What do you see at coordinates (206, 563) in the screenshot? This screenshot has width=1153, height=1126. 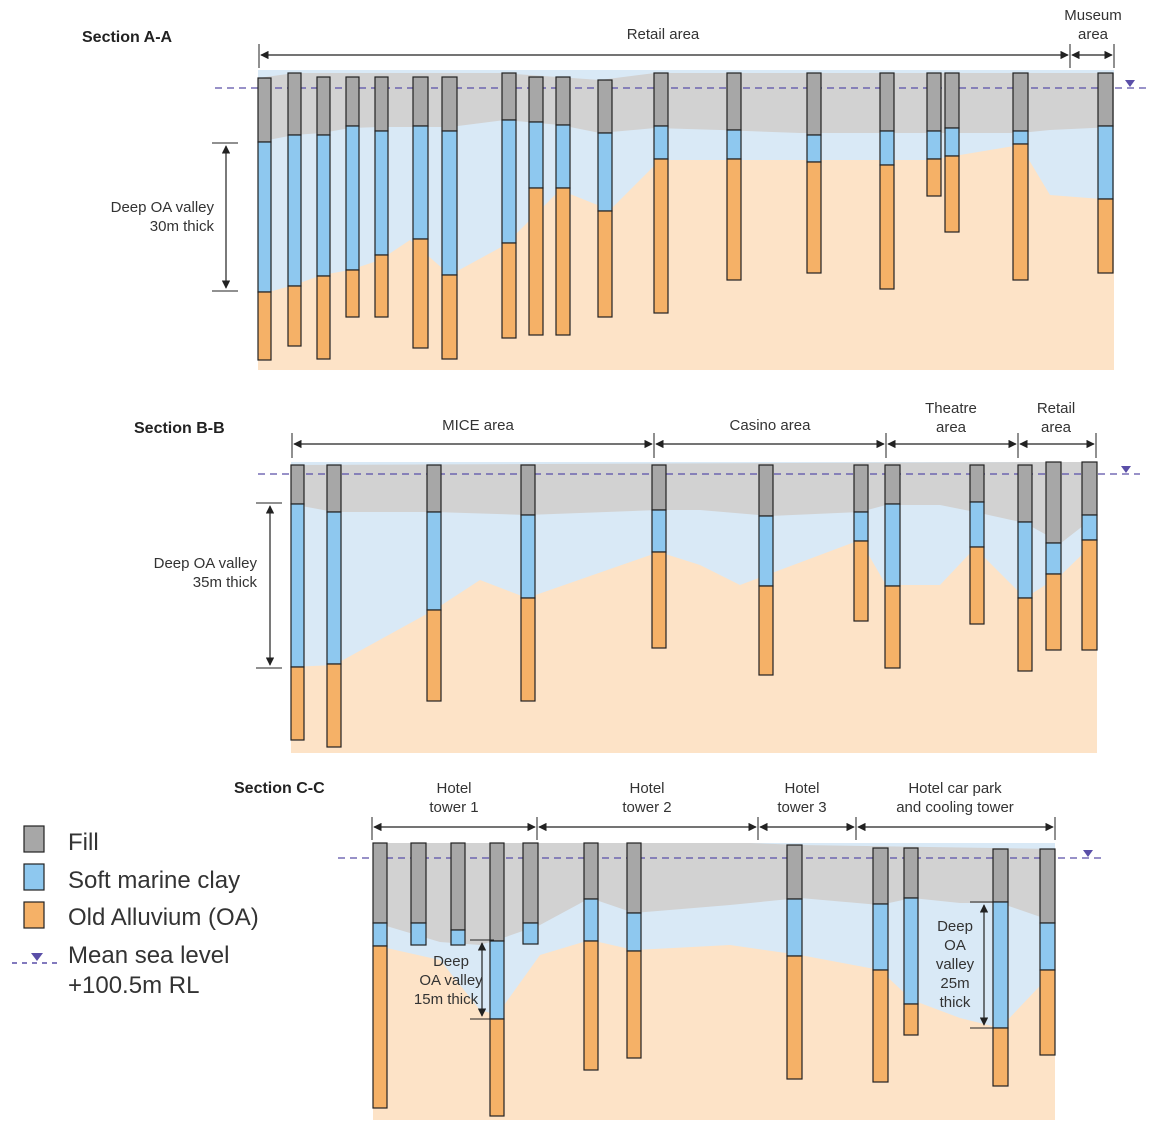 I see `valley-note: Deep OA valley` at bounding box center [206, 563].